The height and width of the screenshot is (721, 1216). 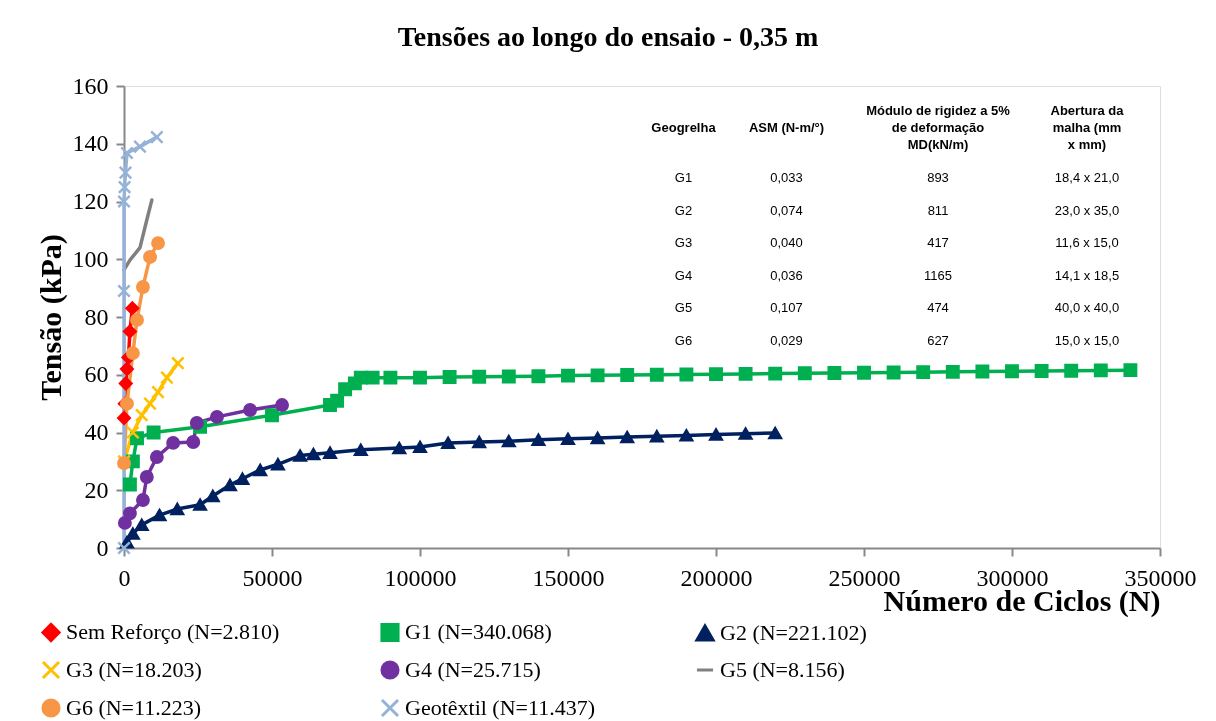 I want to click on annotation: G6, so click(x=683, y=340).